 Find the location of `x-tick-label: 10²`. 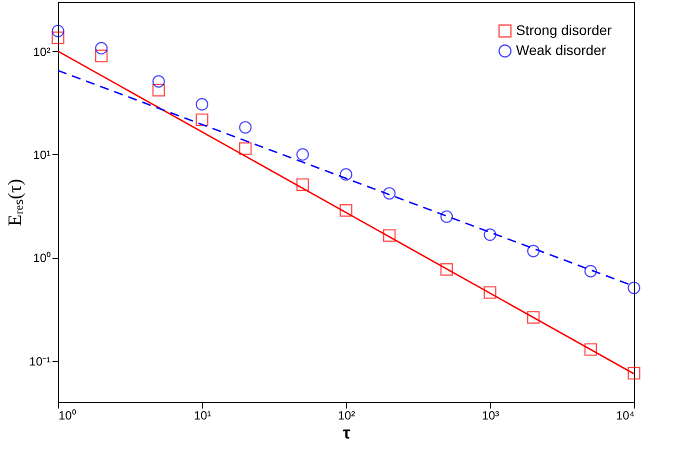

x-tick-label: 10² is located at coordinates (347, 415).